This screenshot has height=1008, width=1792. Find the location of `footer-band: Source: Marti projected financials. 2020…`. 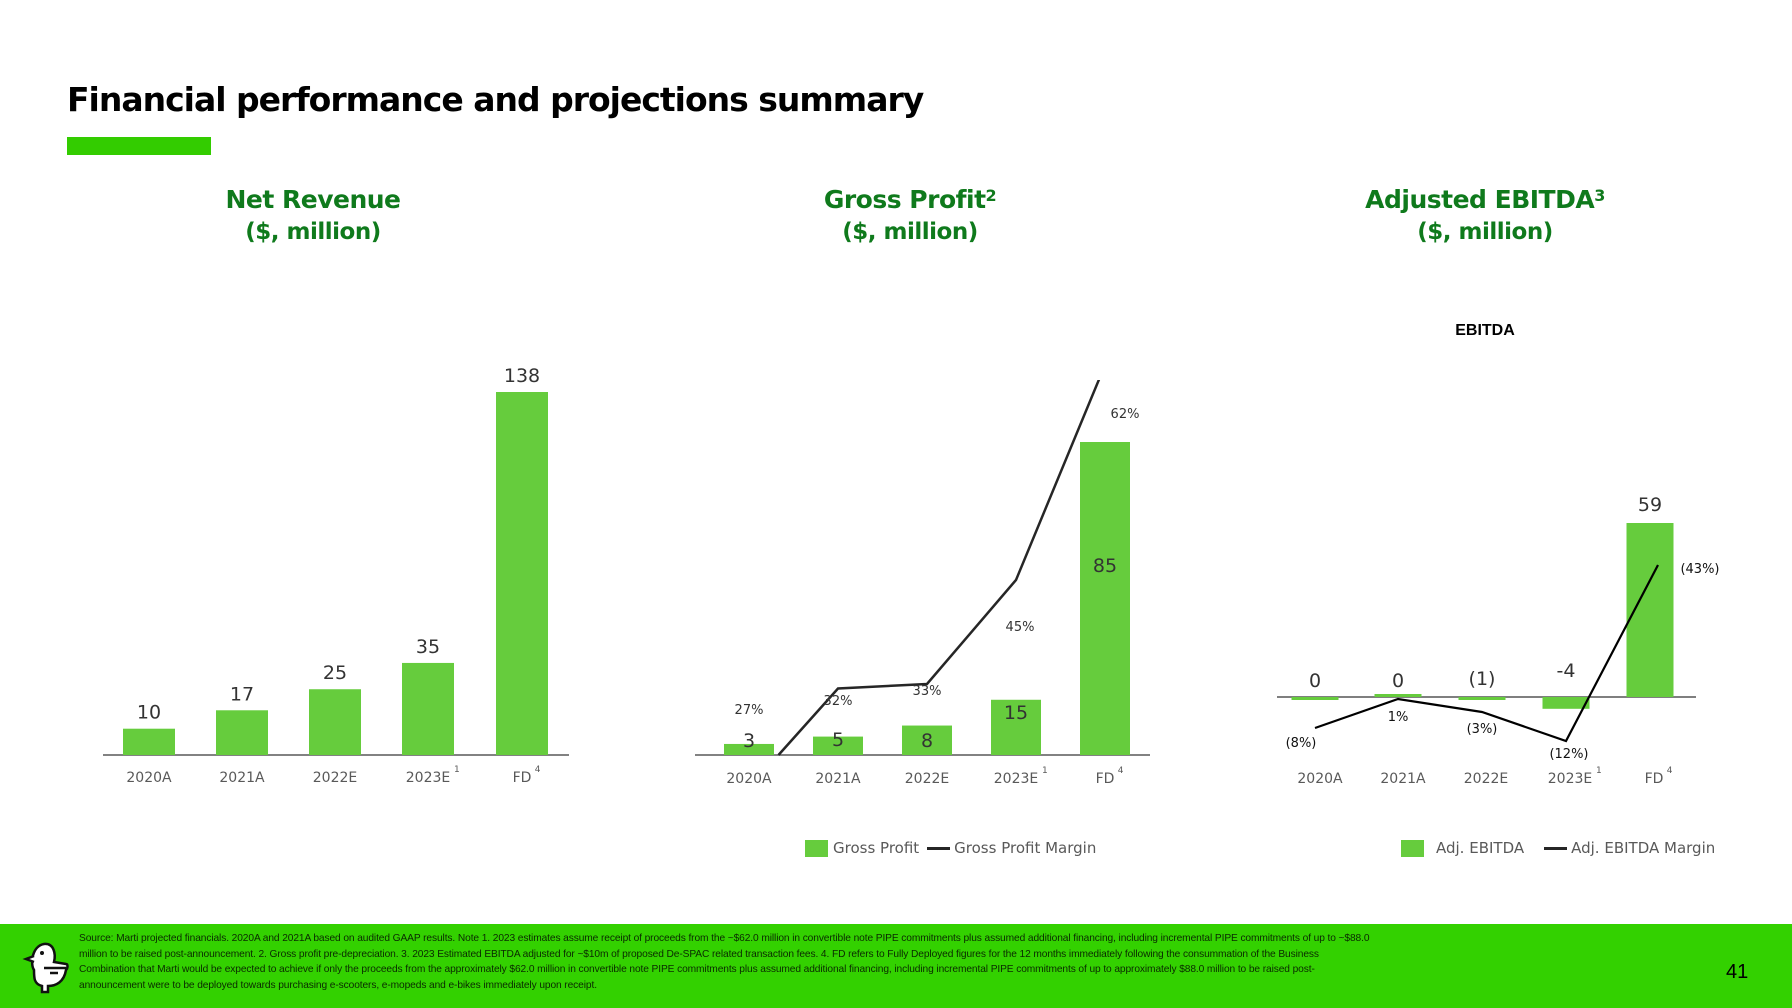

footer-band: Source: Marti projected financials. 2020… is located at coordinates (896, 966).